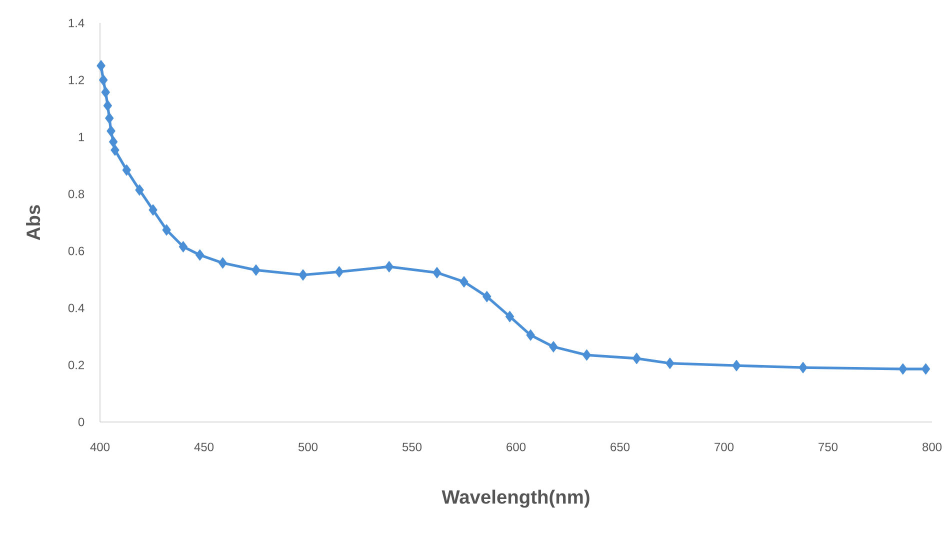 This screenshot has height=543, width=950. What do you see at coordinates (100, 447) in the screenshot?
I see `x-tick-label: 400` at bounding box center [100, 447].